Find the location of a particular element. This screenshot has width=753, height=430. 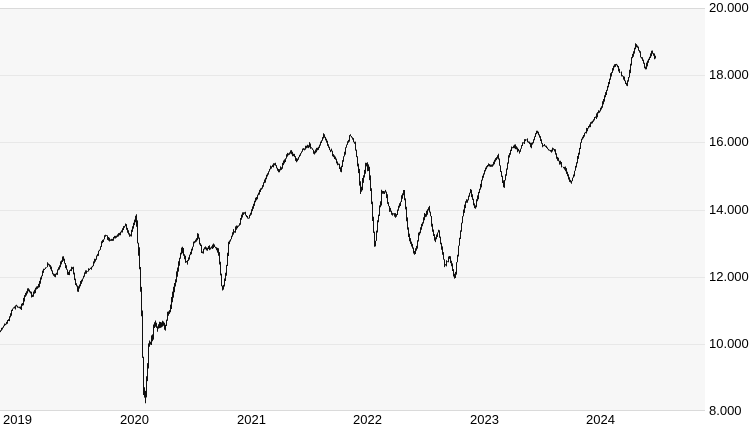

x-tick-label: 2021 is located at coordinates (251, 419).